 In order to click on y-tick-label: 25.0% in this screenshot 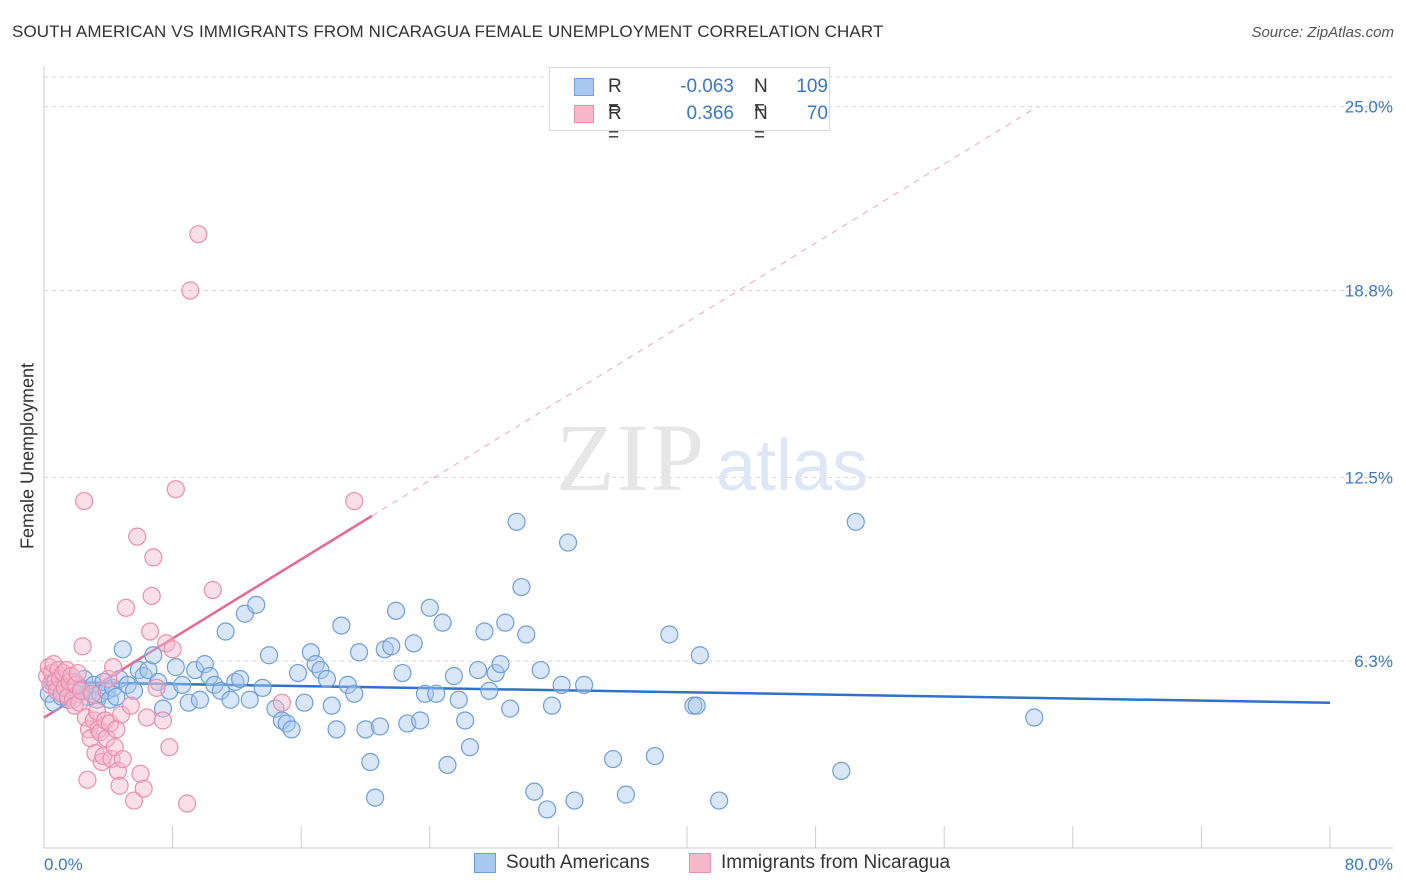, I will do `click(1369, 107)`.